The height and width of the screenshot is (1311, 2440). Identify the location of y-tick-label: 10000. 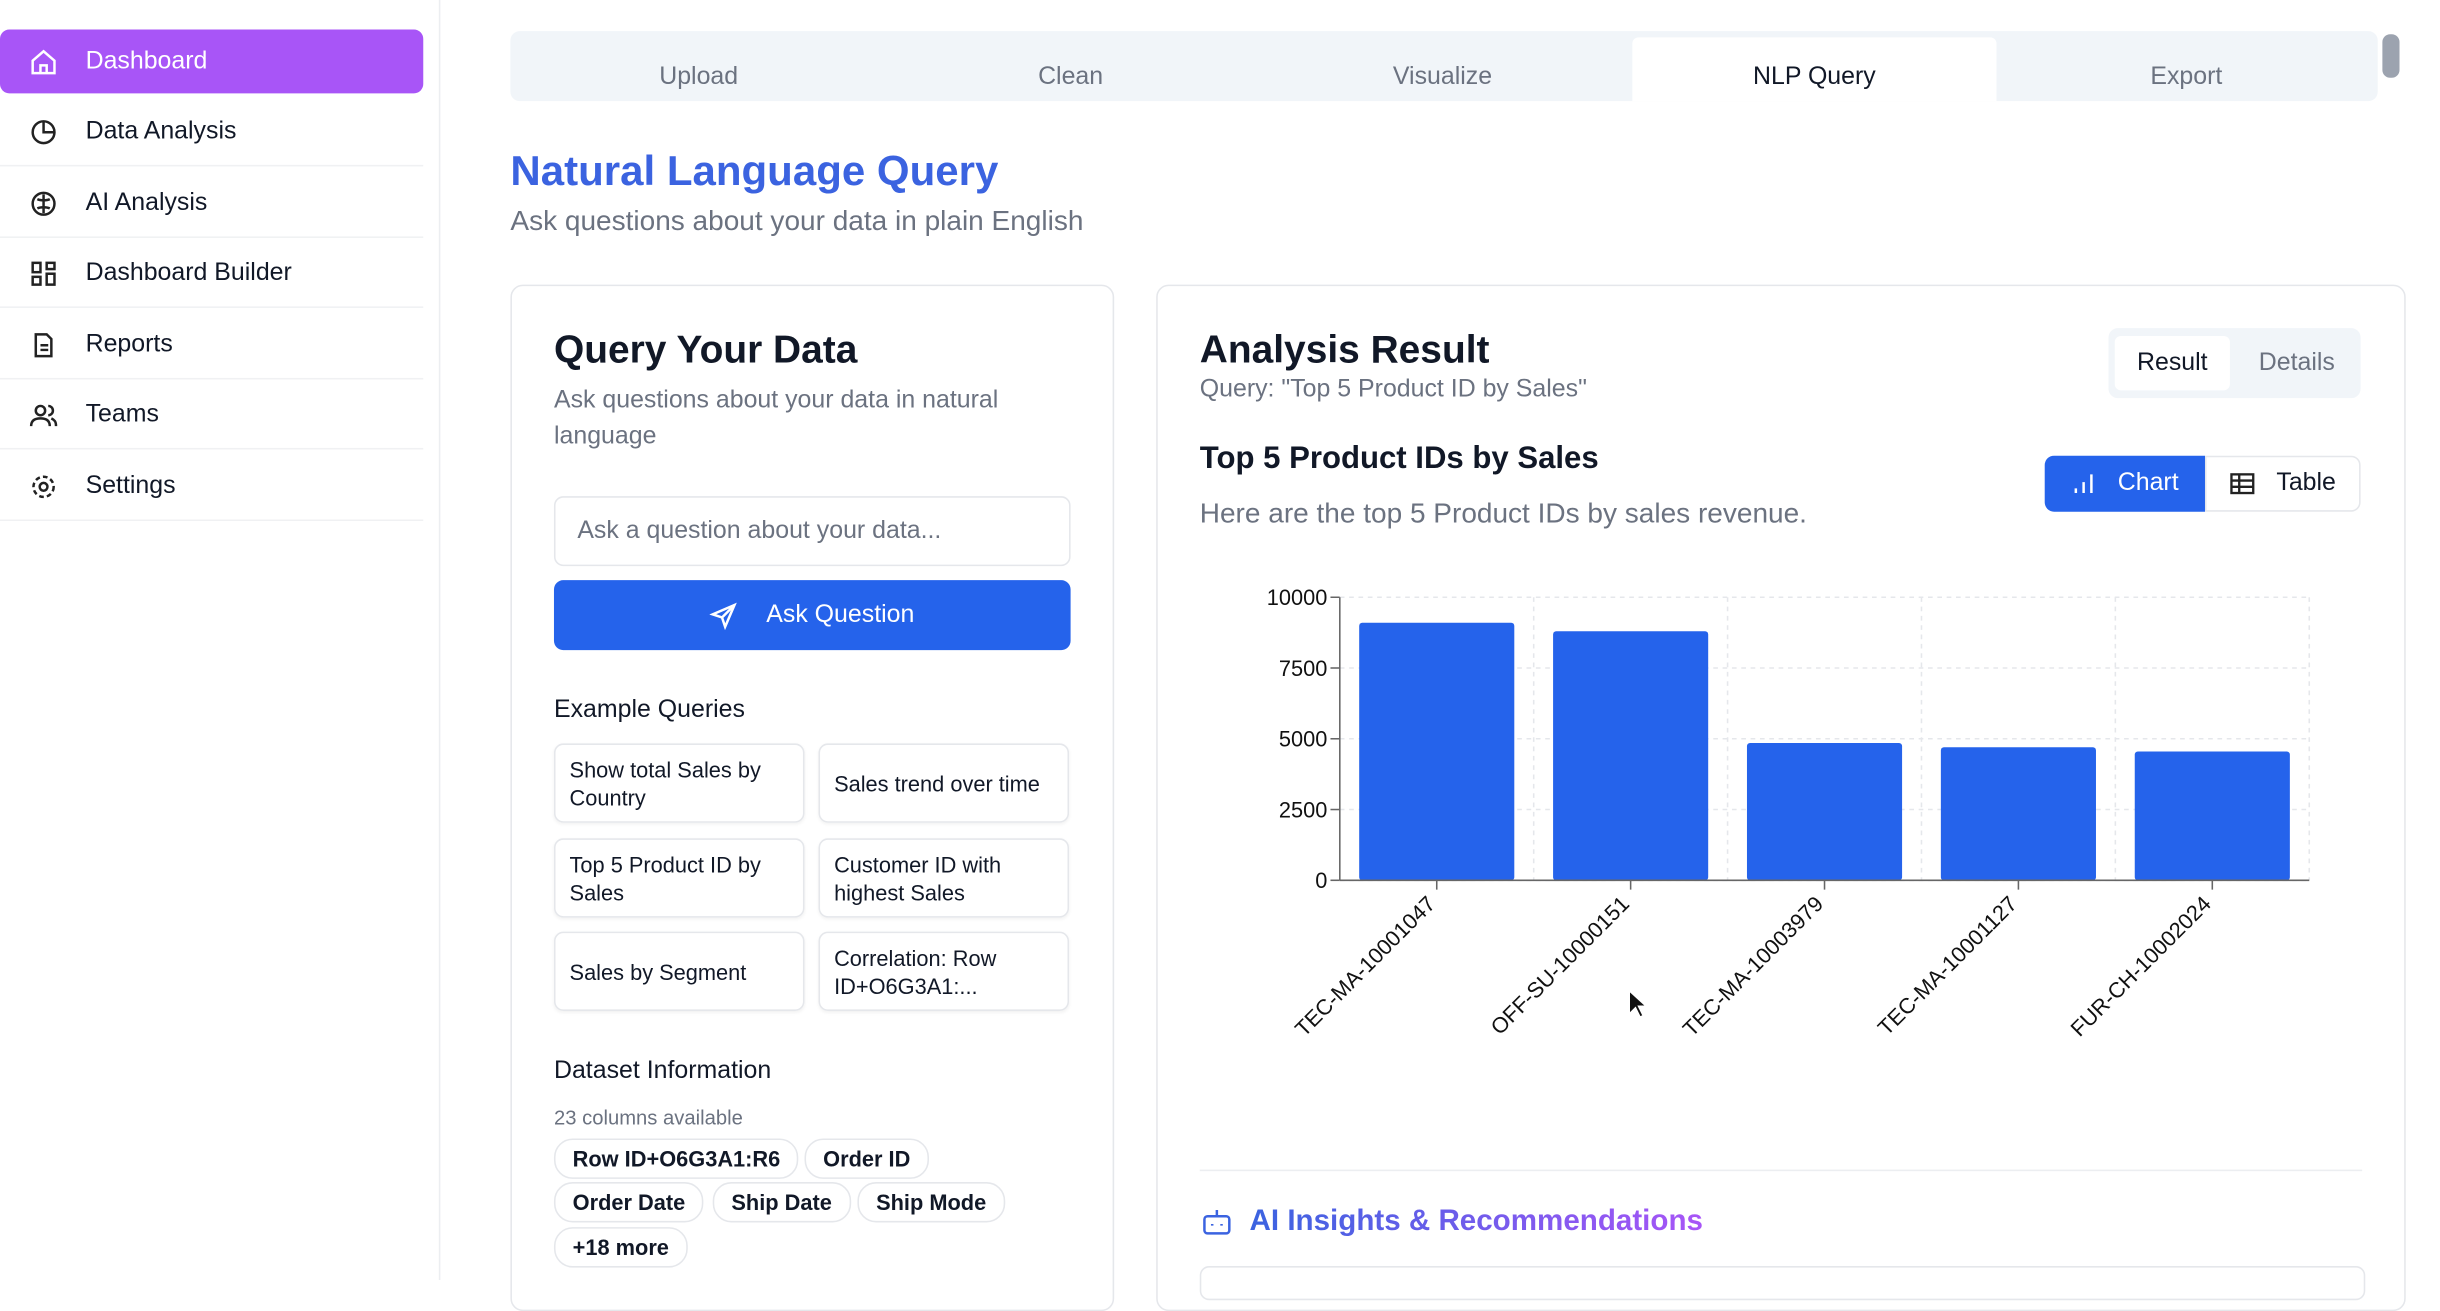
(1297, 597).